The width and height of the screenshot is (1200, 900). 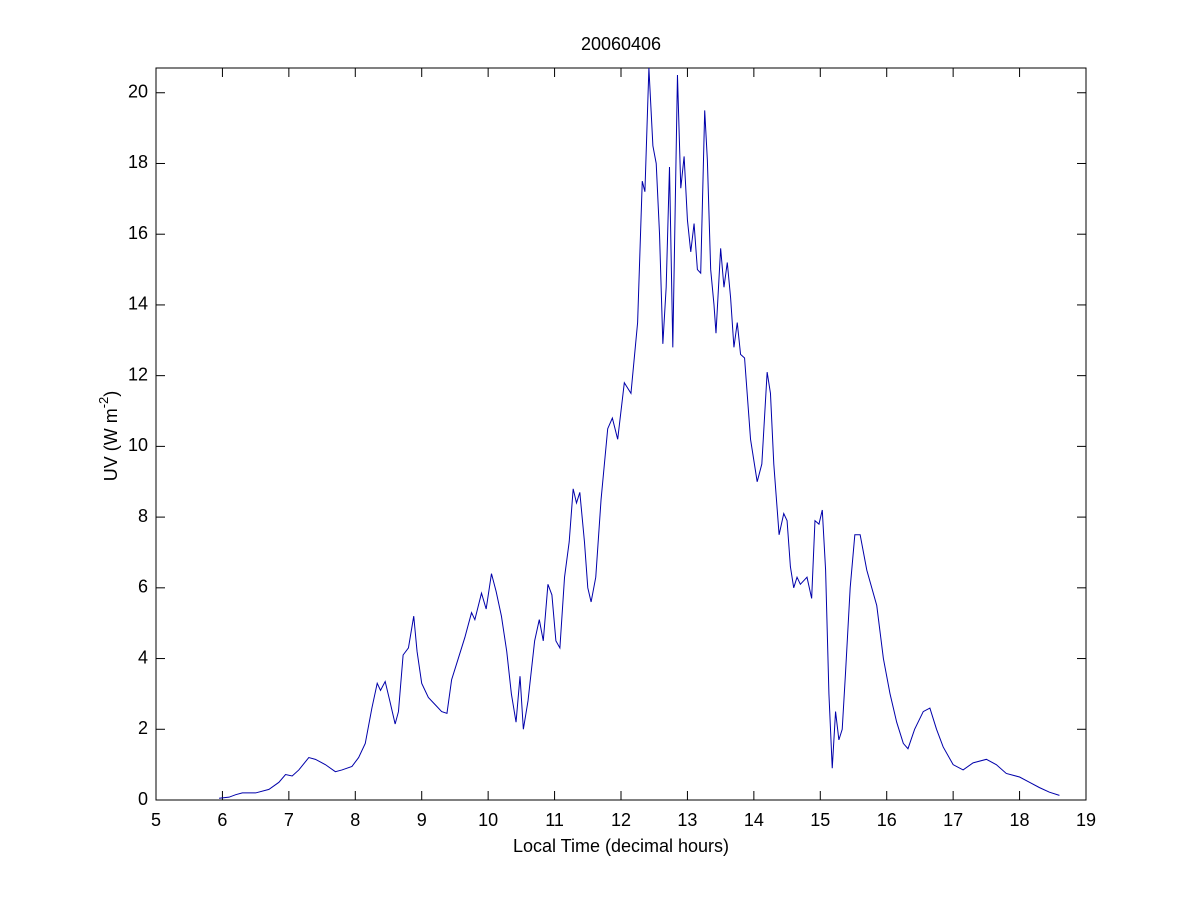 I want to click on y-tick-label: 6, so click(x=143, y=587).